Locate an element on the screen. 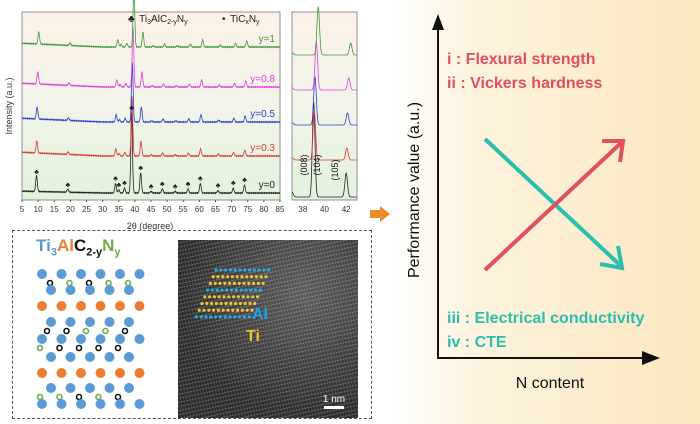 This screenshot has width=700, height=424. orange-arrow-icon is located at coordinates (380, 214).